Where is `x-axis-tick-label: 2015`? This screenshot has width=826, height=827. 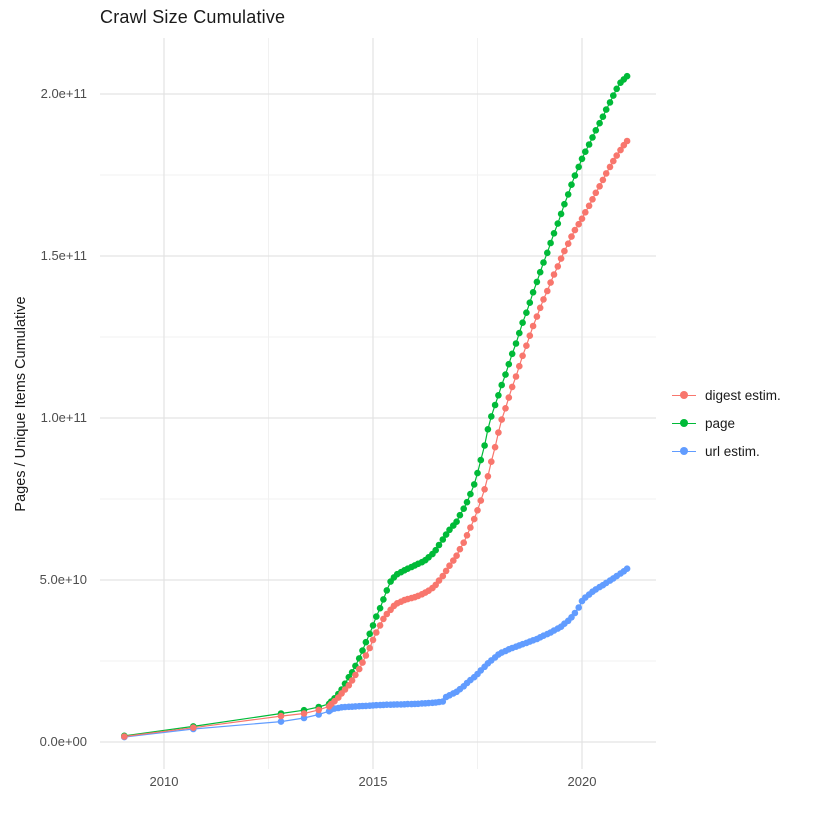
x-axis-tick-label: 2015 is located at coordinates (373, 781).